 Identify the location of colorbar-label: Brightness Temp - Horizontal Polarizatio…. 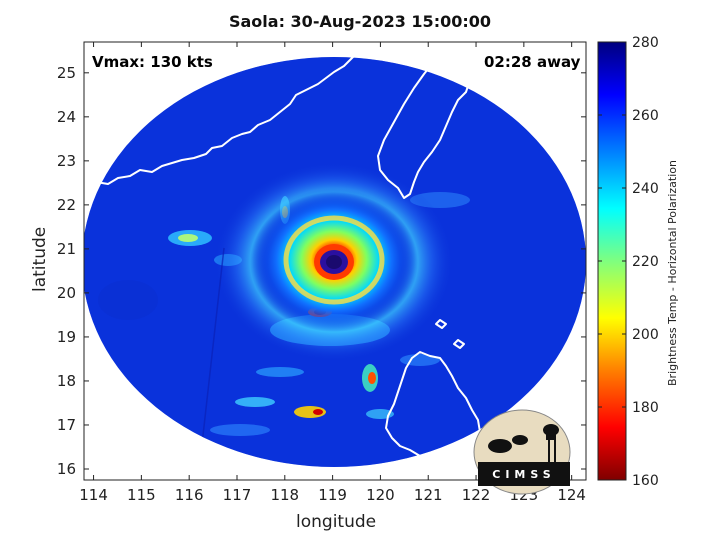
(672, 273).